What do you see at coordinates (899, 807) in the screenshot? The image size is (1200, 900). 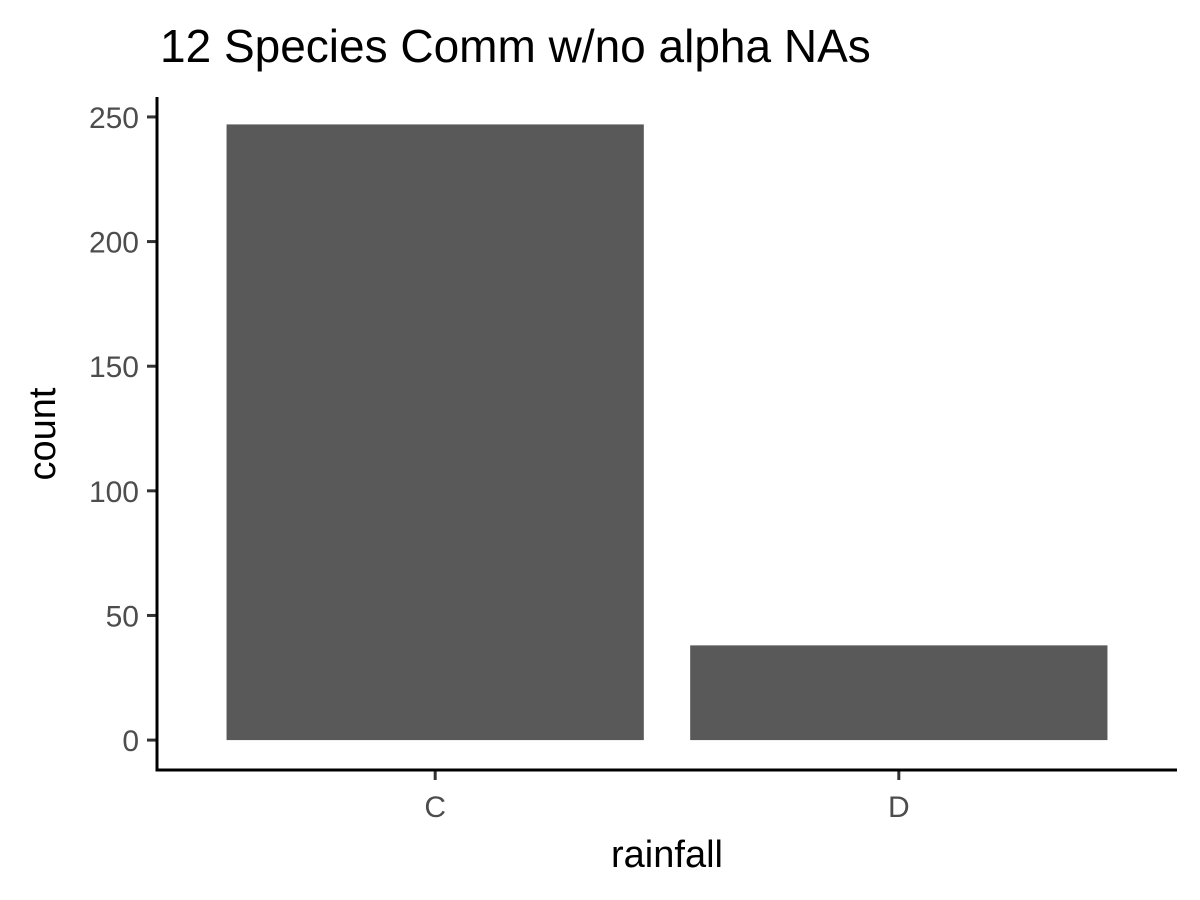 I see `x-tick-label: D` at bounding box center [899, 807].